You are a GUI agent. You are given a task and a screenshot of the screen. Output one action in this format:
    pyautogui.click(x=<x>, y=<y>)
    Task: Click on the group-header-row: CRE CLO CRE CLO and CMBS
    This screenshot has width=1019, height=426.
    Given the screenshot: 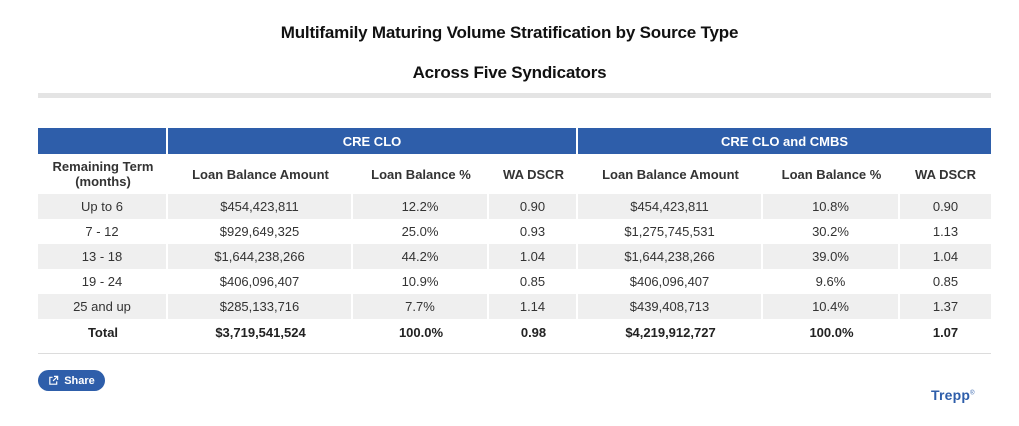 What is the action you would take?
    pyautogui.click(x=514, y=141)
    